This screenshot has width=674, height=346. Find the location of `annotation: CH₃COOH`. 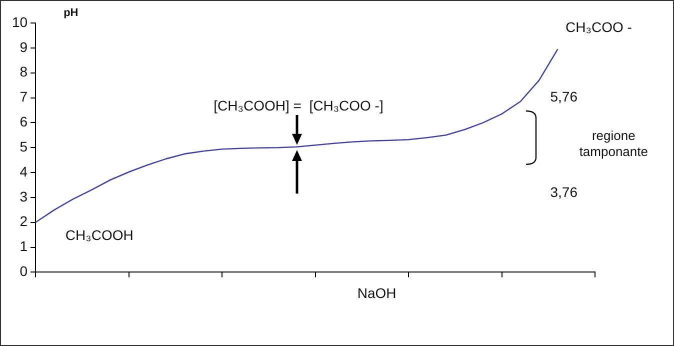

annotation: CH₃COOH is located at coordinates (99, 234).